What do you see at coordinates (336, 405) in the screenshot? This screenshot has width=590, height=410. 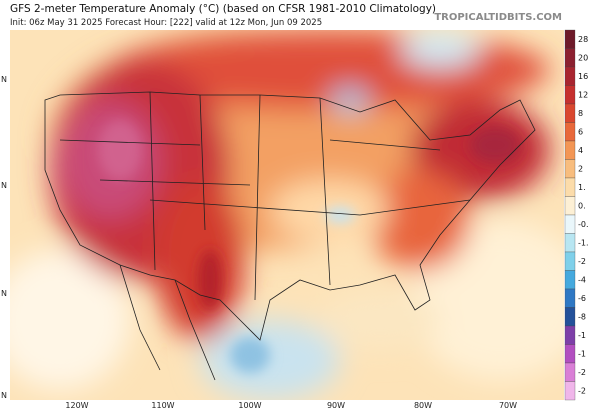 I see `longitude-label: 90W` at bounding box center [336, 405].